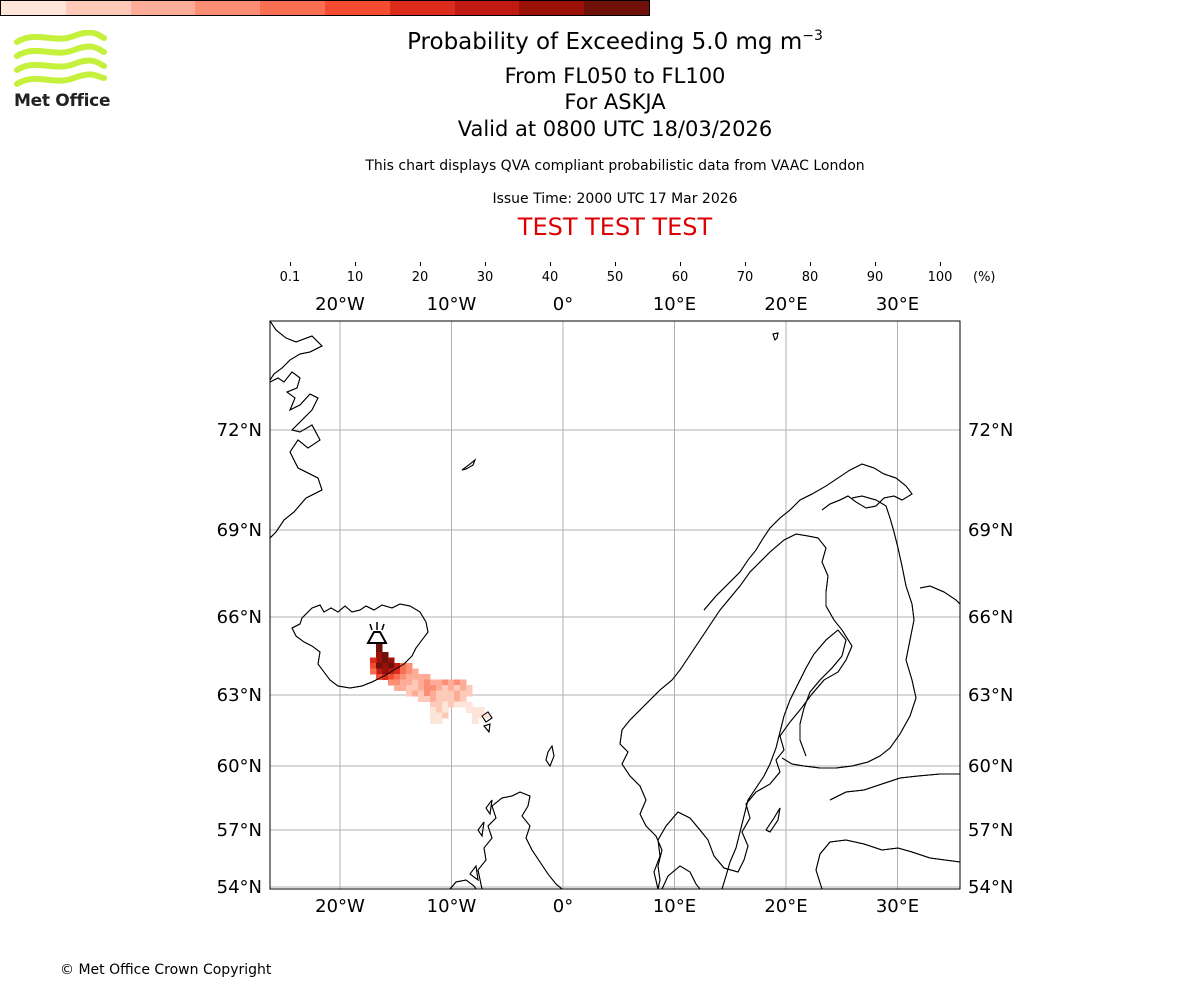  Describe the element at coordinates (849, 632) in the screenshot. I see `finland-border` at that location.